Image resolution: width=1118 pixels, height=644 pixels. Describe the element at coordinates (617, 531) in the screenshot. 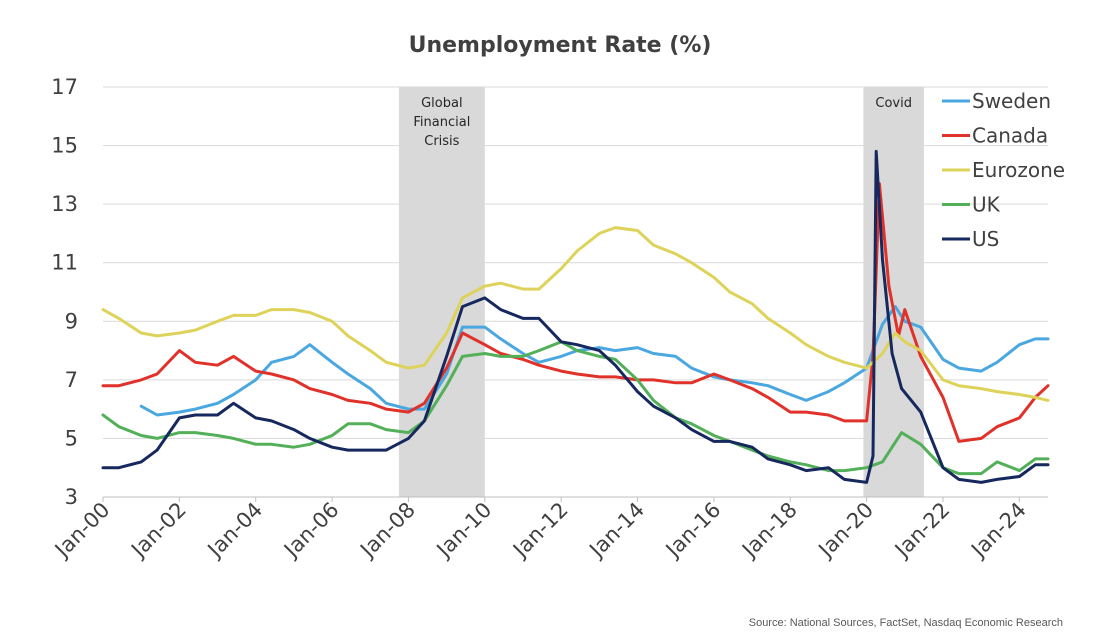

I see `x-tick-label: Jan-14` at that location.